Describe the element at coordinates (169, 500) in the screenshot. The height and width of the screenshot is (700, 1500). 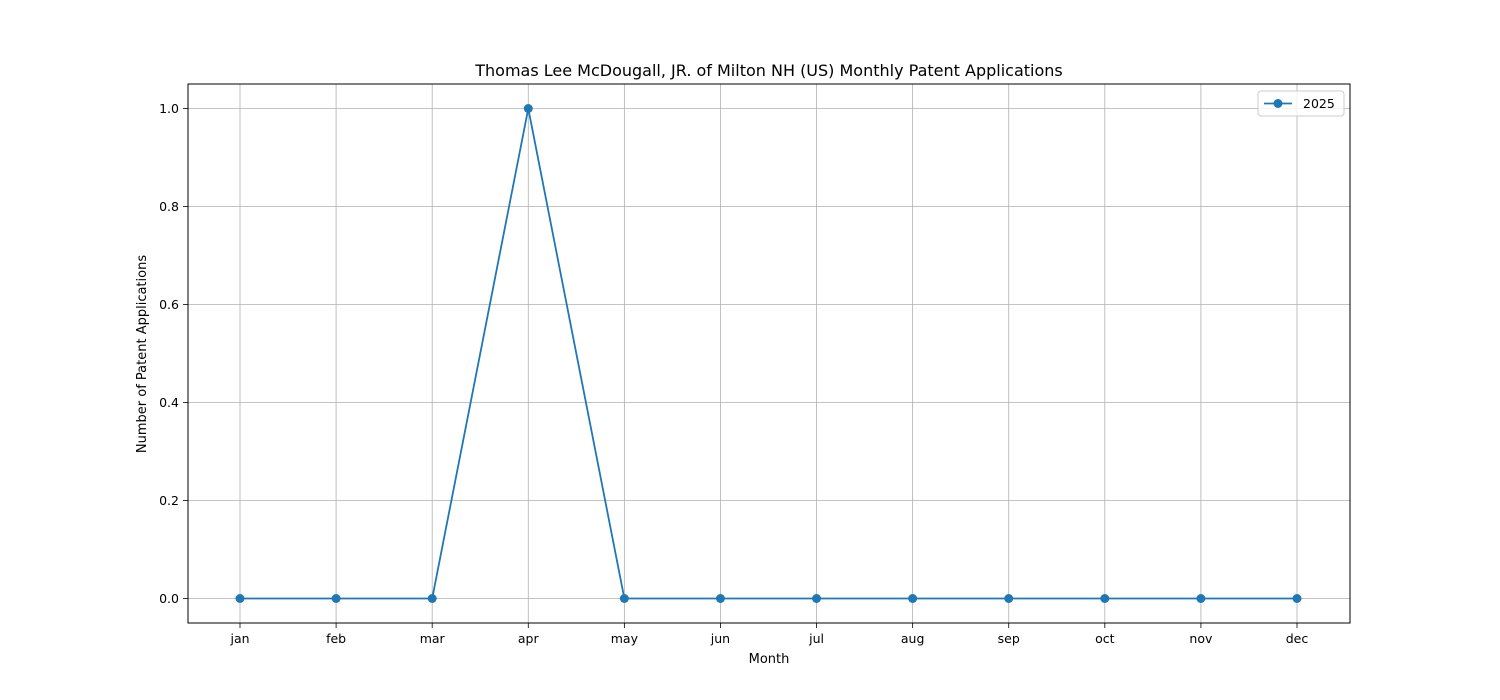
I see `y-tick-label: 0.2` at that location.